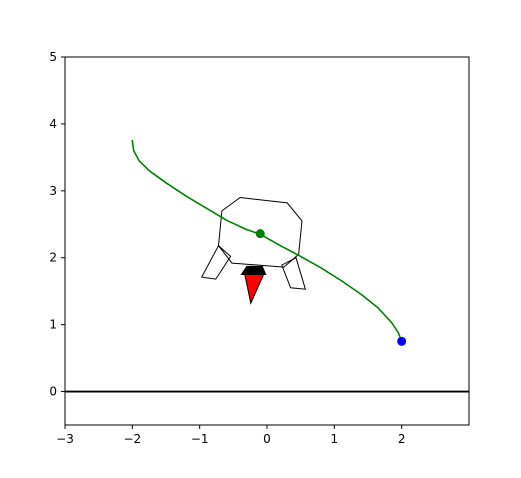 The height and width of the screenshot is (478, 521). What do you see at coordinates (53, 191) in the screenshot?
I see `y-tick-label: 3` at bounding box center [53, 191].